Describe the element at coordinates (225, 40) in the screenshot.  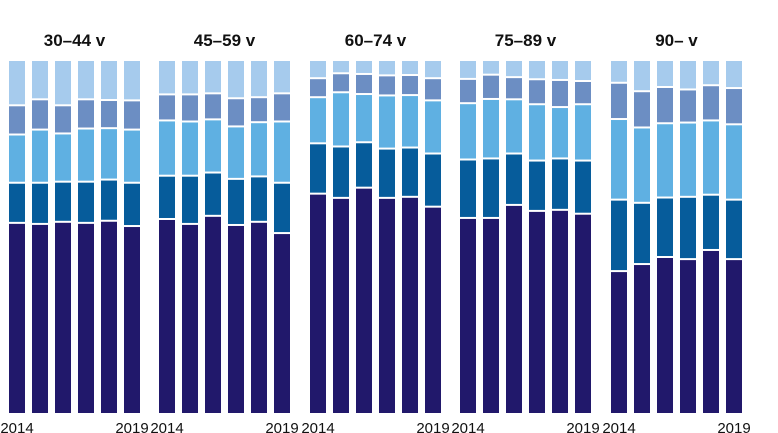
I see `panel-title: 45–59 v` at that location.